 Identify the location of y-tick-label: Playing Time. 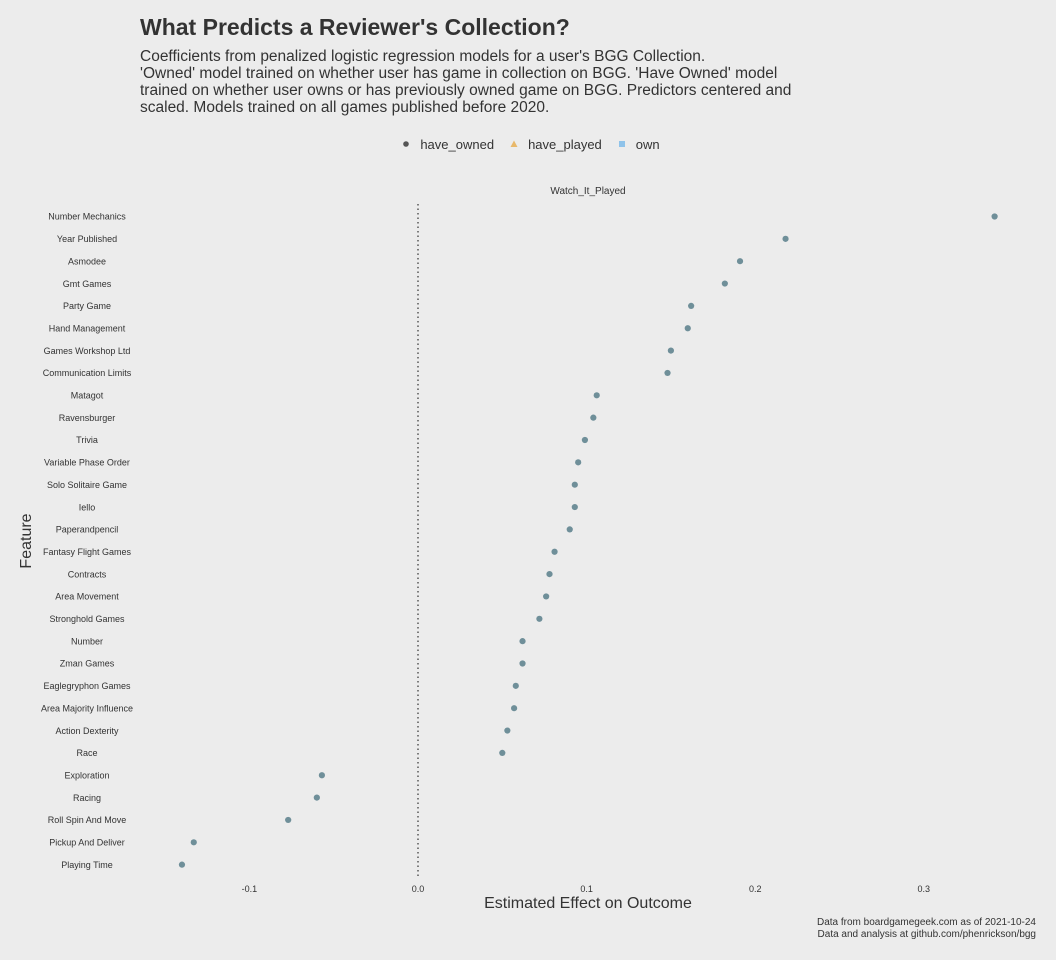
(87, 865).